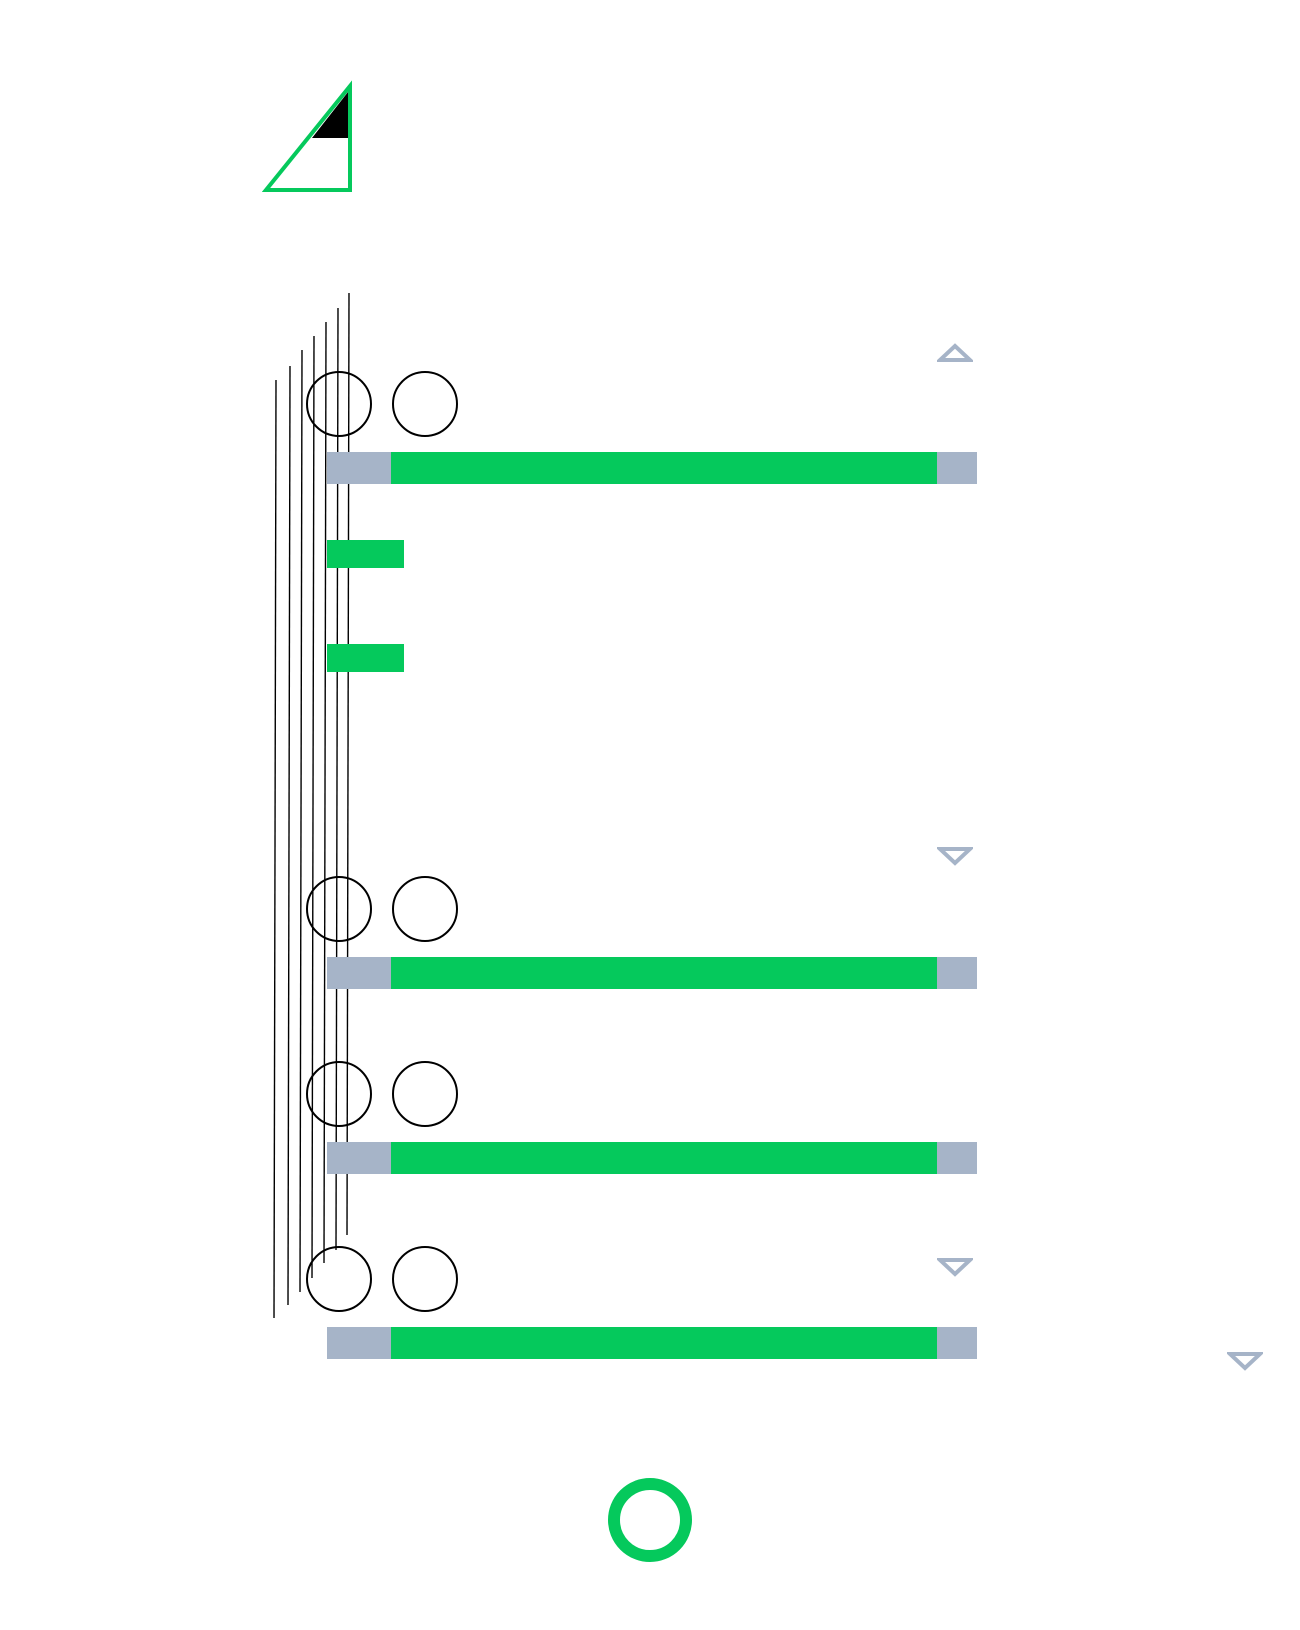  What do you see at coordinates (307, 136) in the screenshot?
I see `triangle-logo-icon` at bounding box center [307, 136].